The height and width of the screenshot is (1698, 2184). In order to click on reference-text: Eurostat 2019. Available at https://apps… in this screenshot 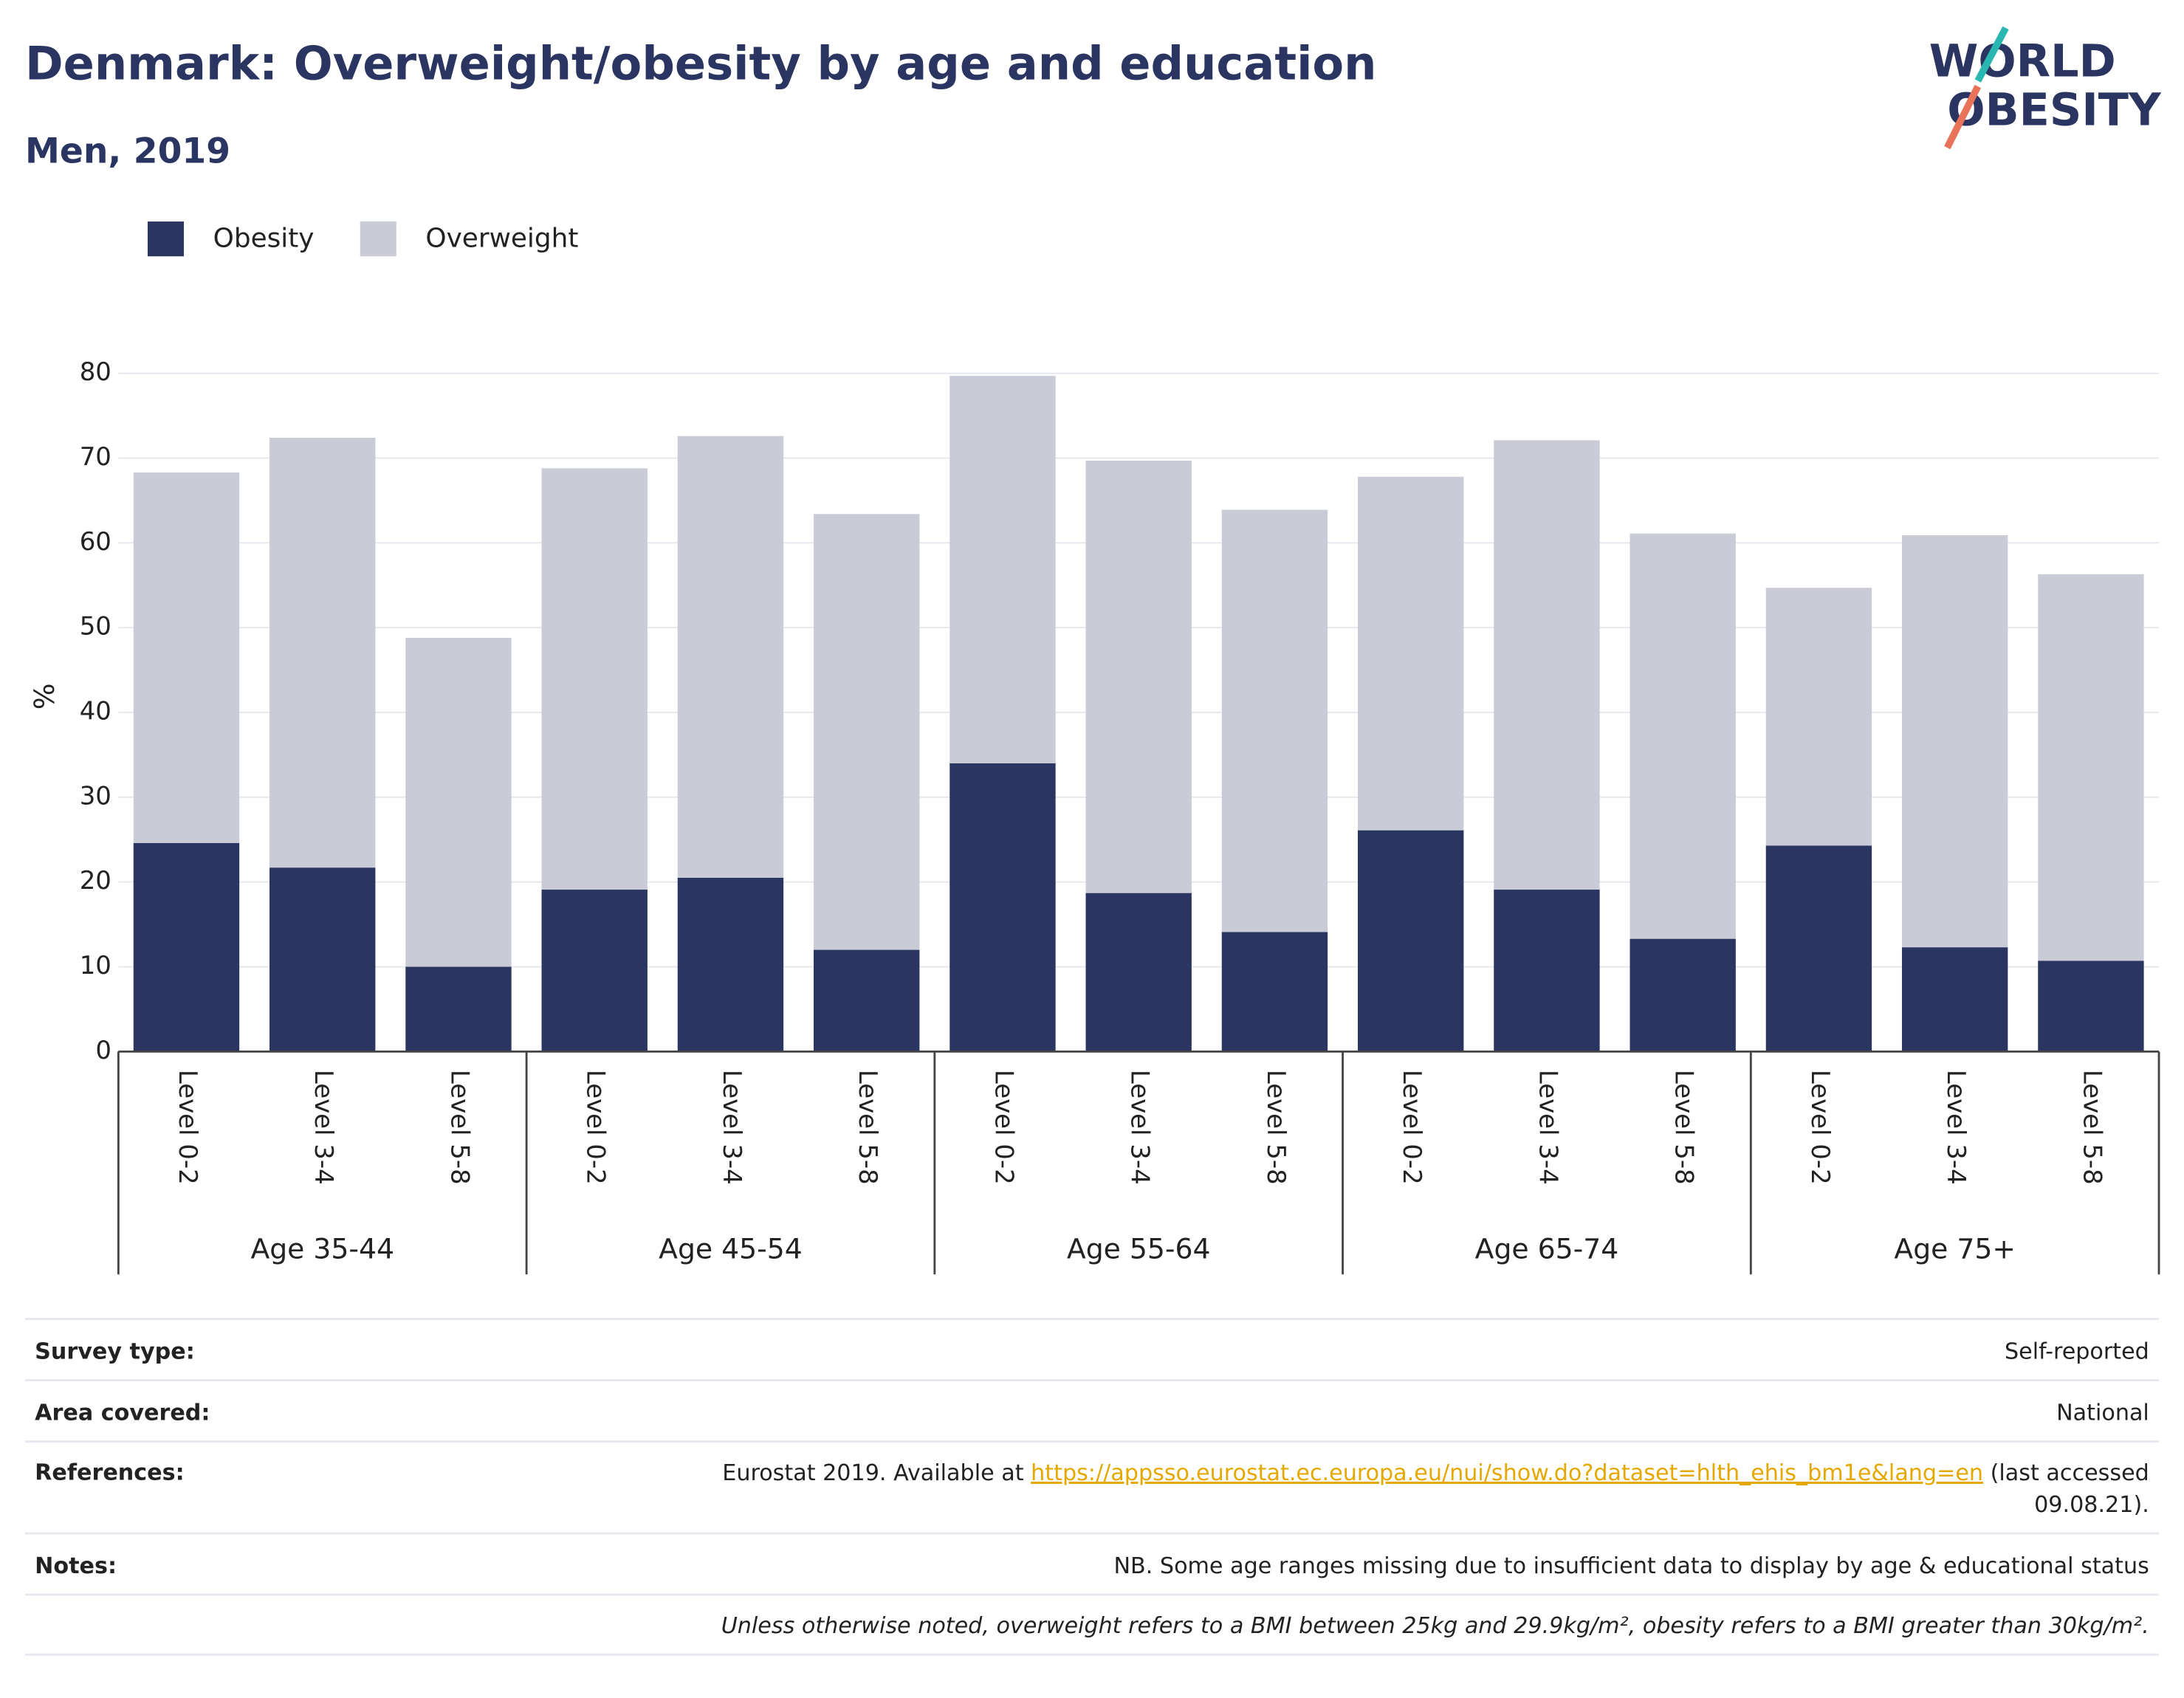, I will do `click(1435, 1473)`.